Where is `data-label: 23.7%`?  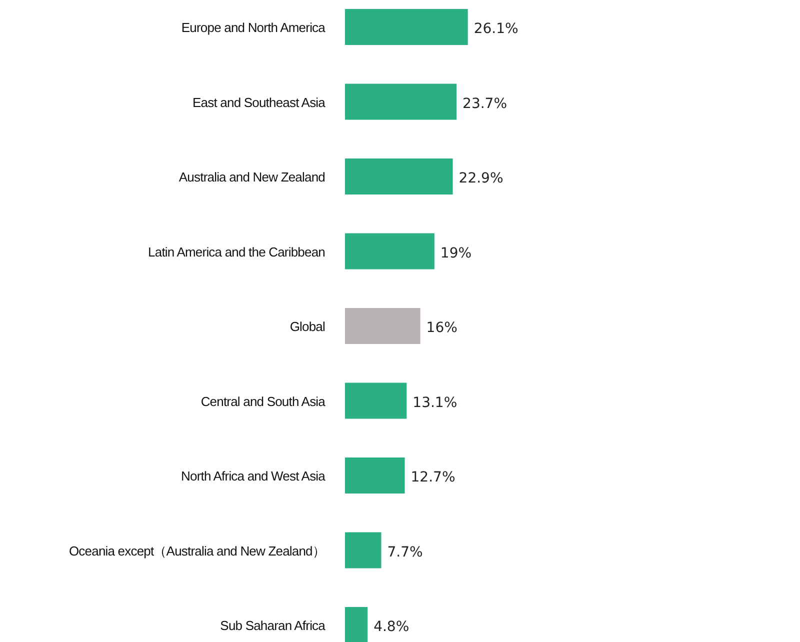
data-label: 23.7% is located at coordinates (485, 104).